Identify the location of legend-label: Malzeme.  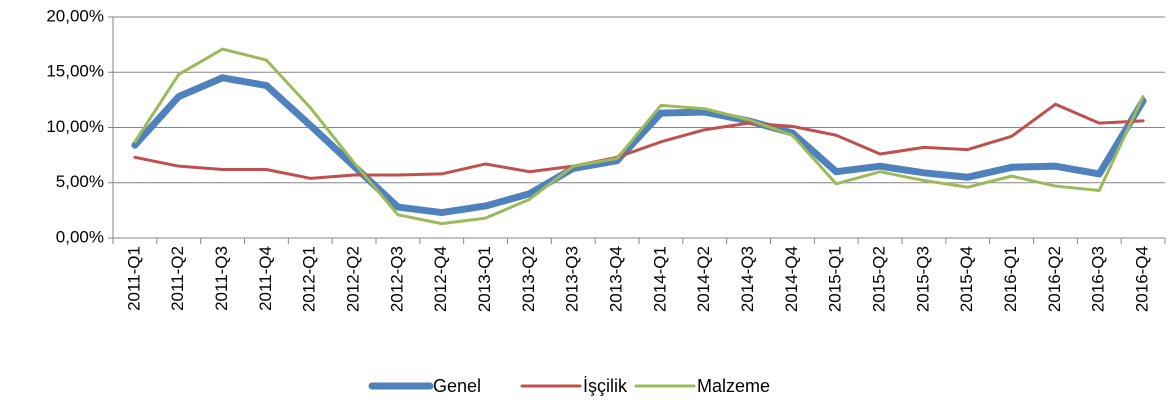
(733, 386).